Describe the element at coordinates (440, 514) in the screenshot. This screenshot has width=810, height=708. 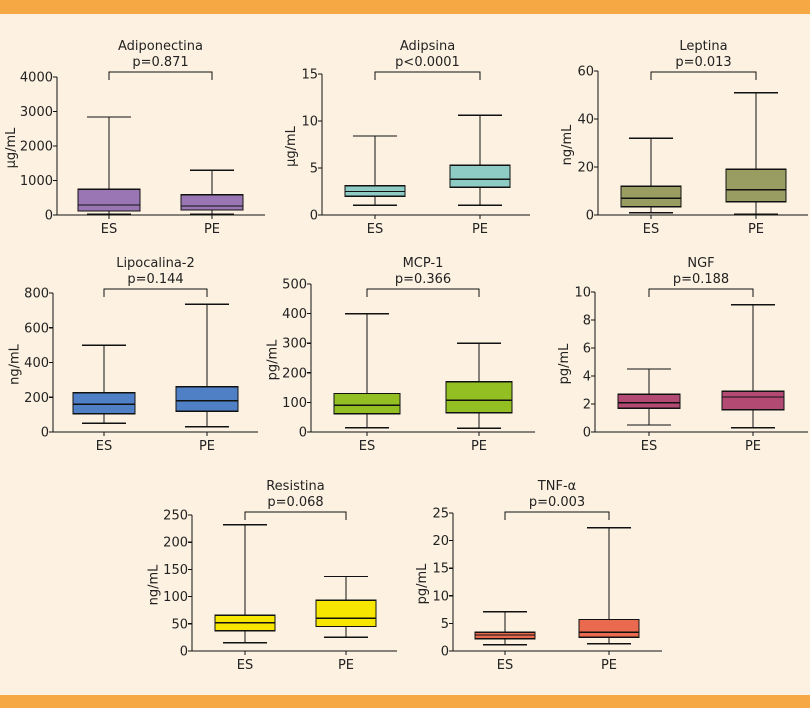
I see `y-tick-label: 25` at that location.